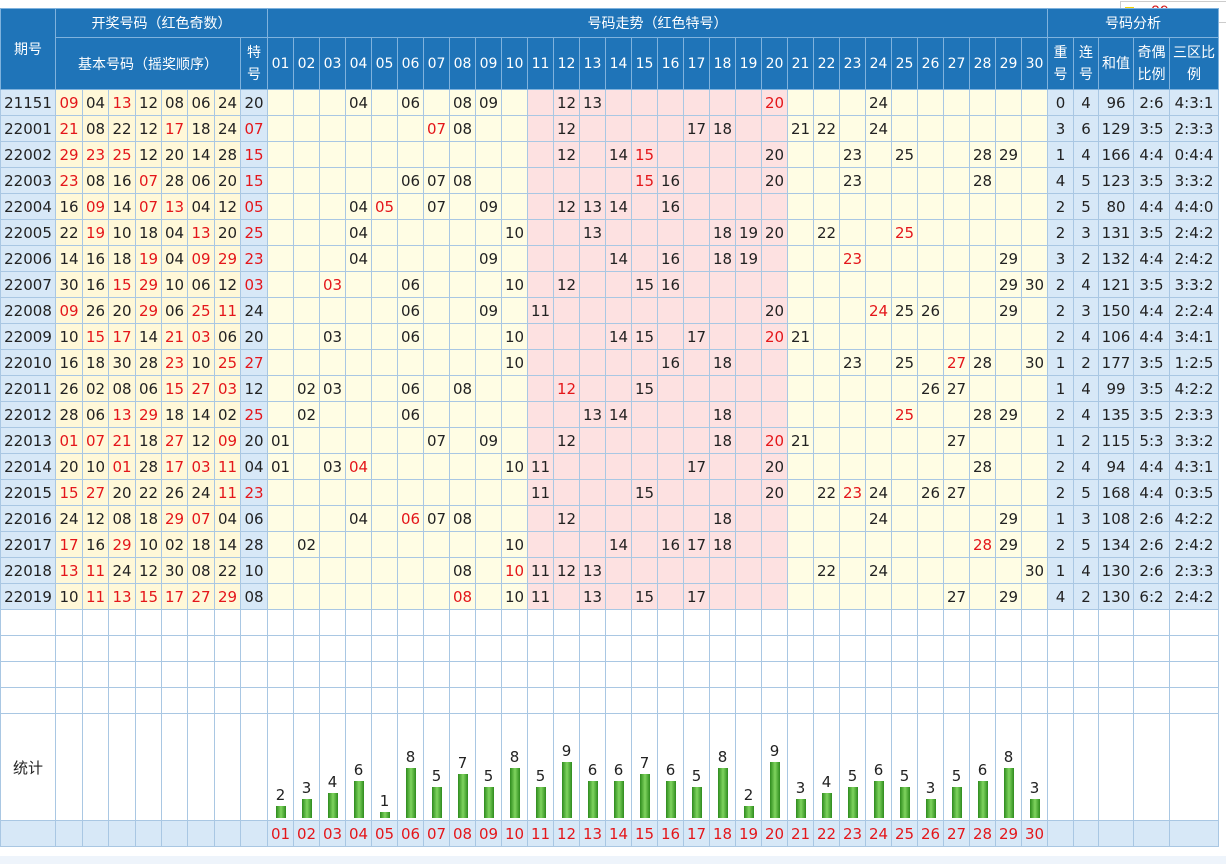  Describe the element at coordinates (254, 128) in the screenshot. I see `special-number-cell: 07` at that location.